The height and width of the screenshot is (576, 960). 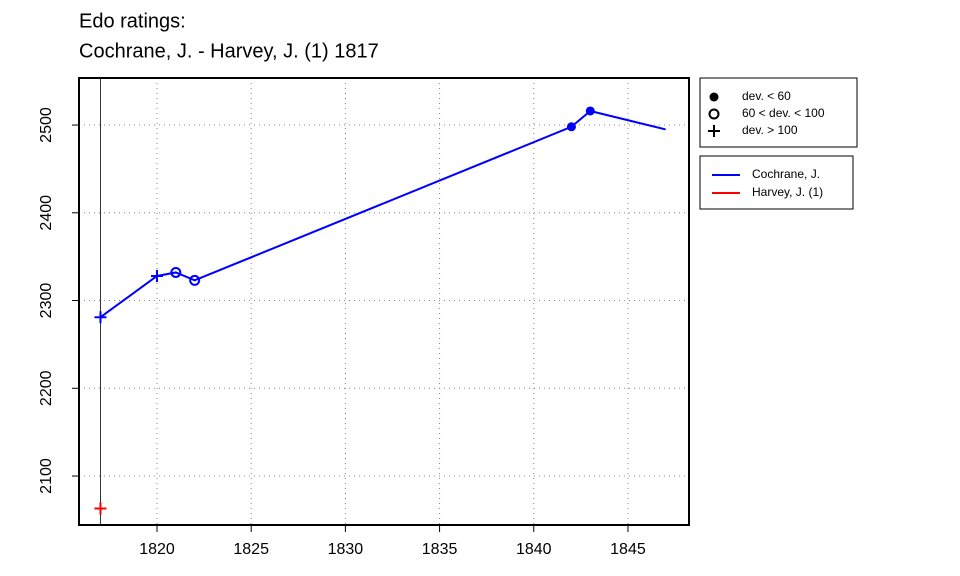 I want to click on legend-label: Cochrane, J., so click(x=786, y=174).